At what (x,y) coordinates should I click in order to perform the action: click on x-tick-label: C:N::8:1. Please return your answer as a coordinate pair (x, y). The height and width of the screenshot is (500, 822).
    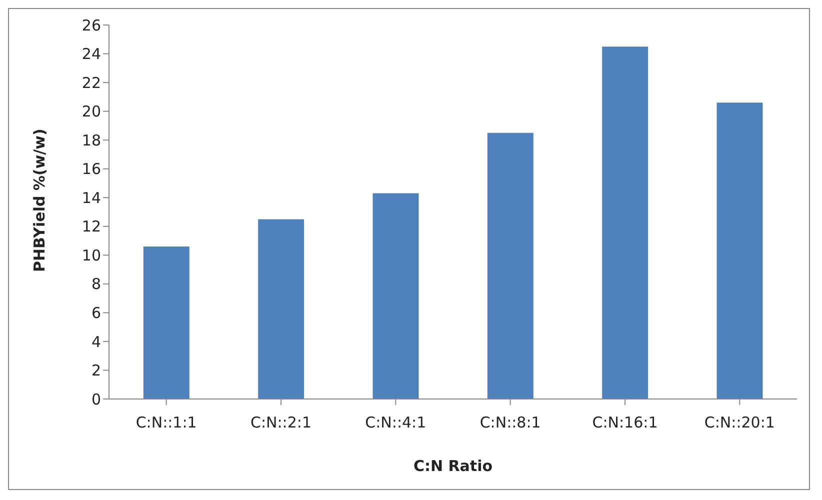
    Looking at the image, I should click on (510, 423).